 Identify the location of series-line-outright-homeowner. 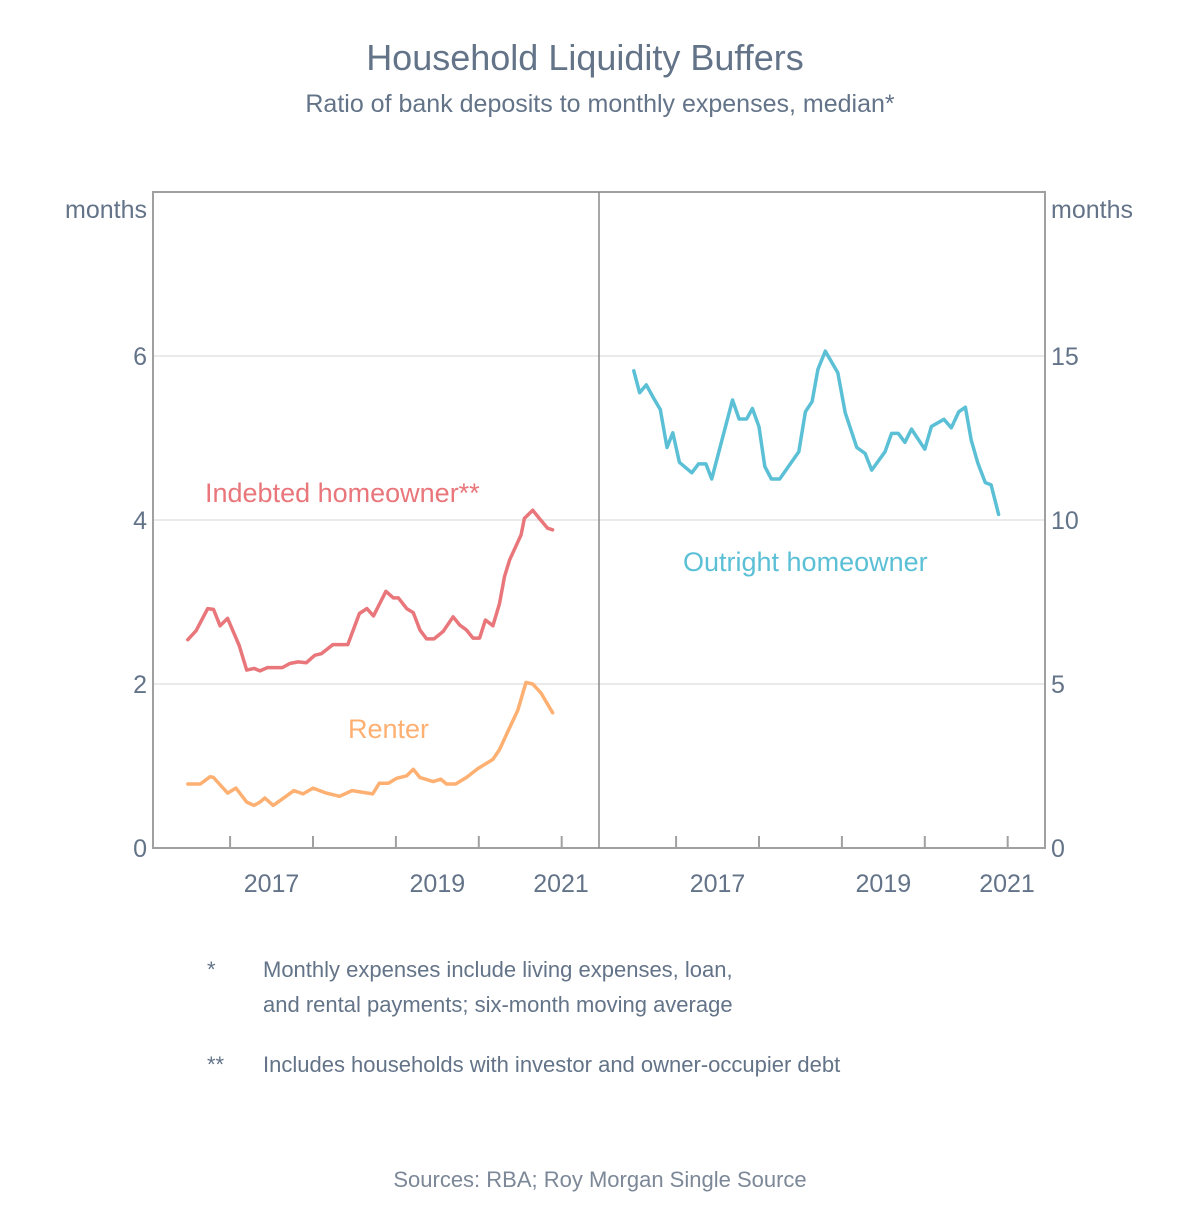
(816, 433).